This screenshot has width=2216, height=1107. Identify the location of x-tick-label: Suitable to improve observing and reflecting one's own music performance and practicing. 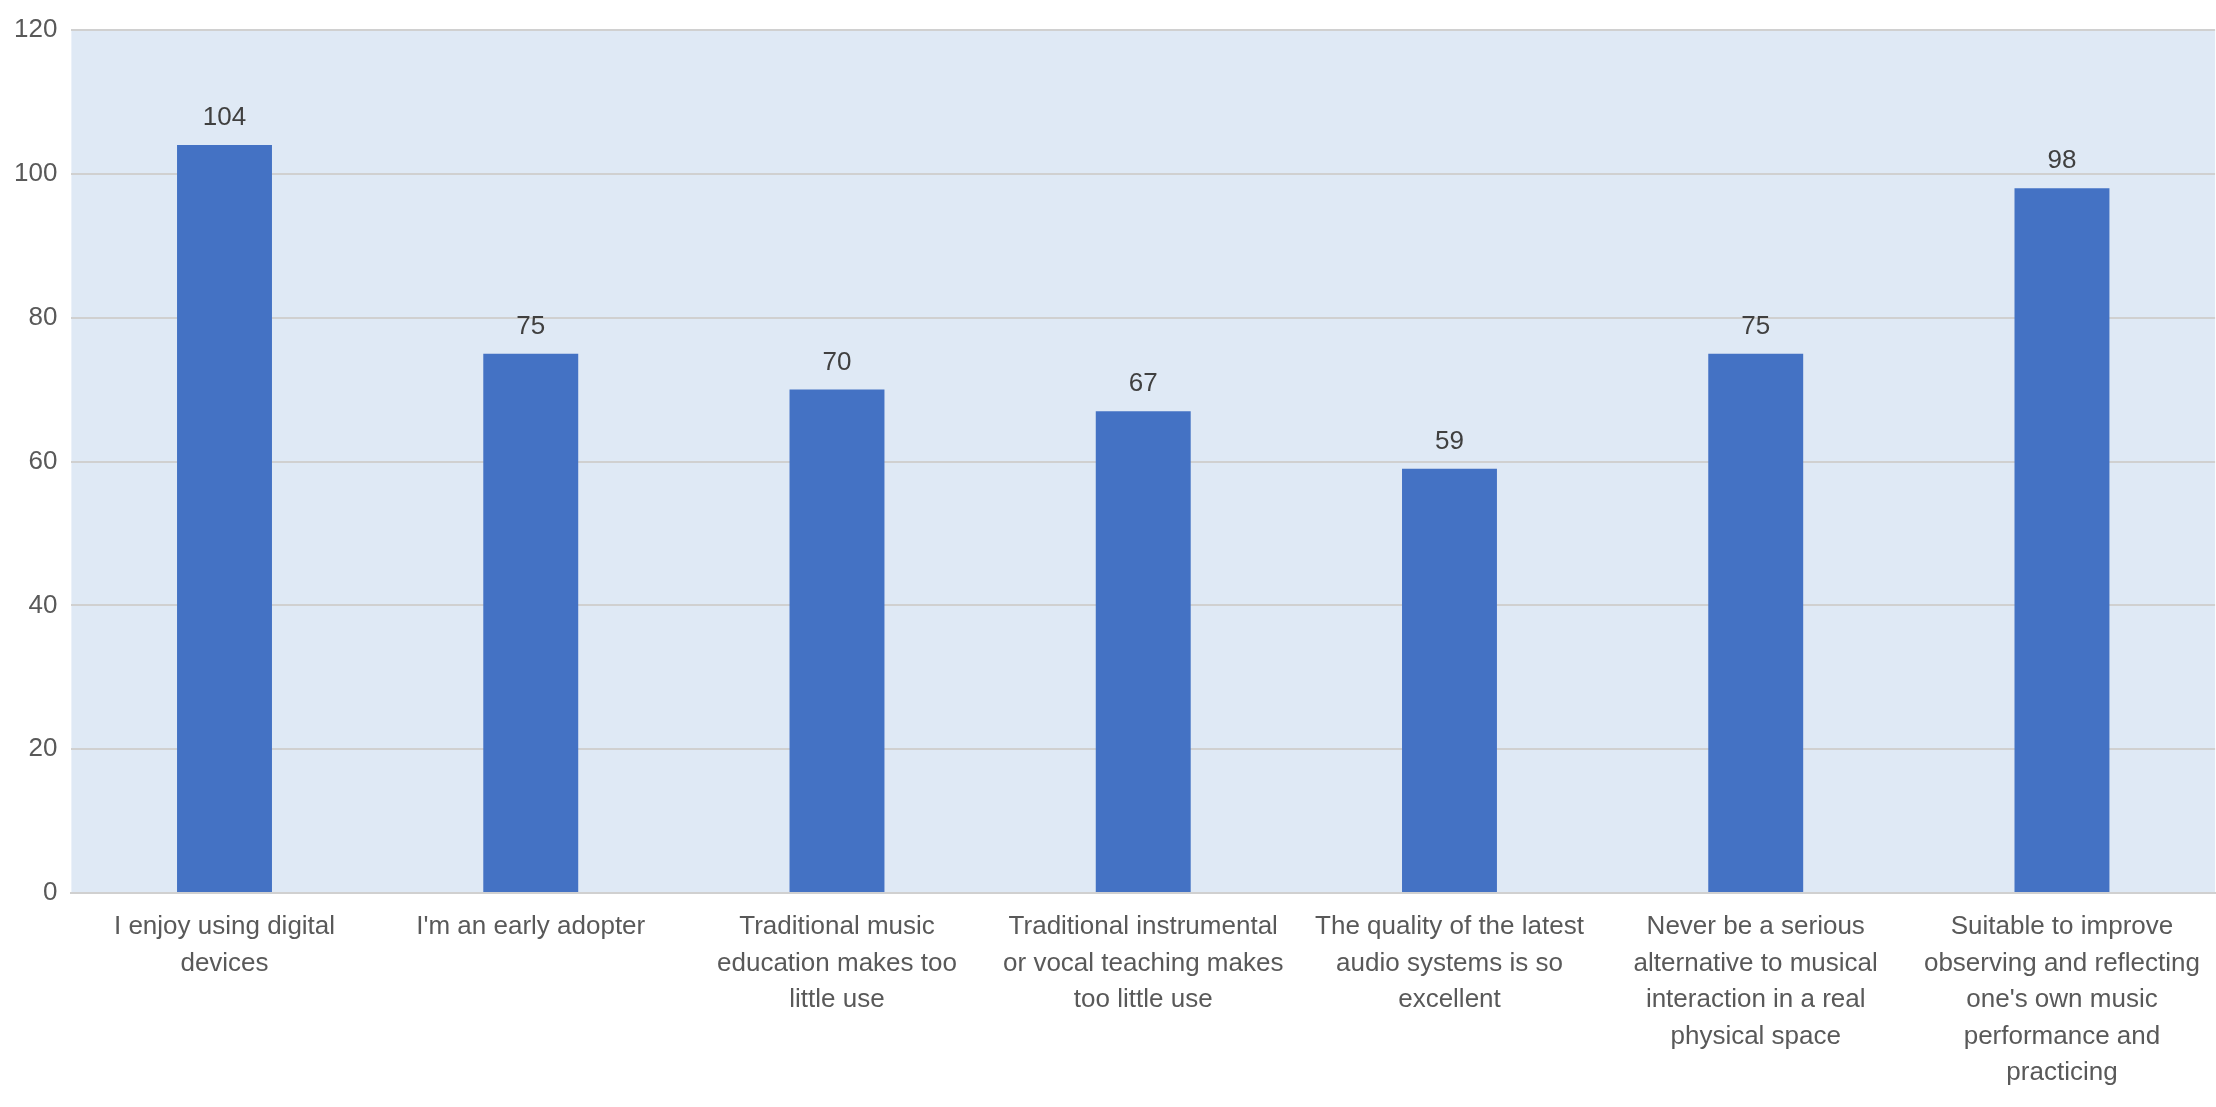
(2061, 998).